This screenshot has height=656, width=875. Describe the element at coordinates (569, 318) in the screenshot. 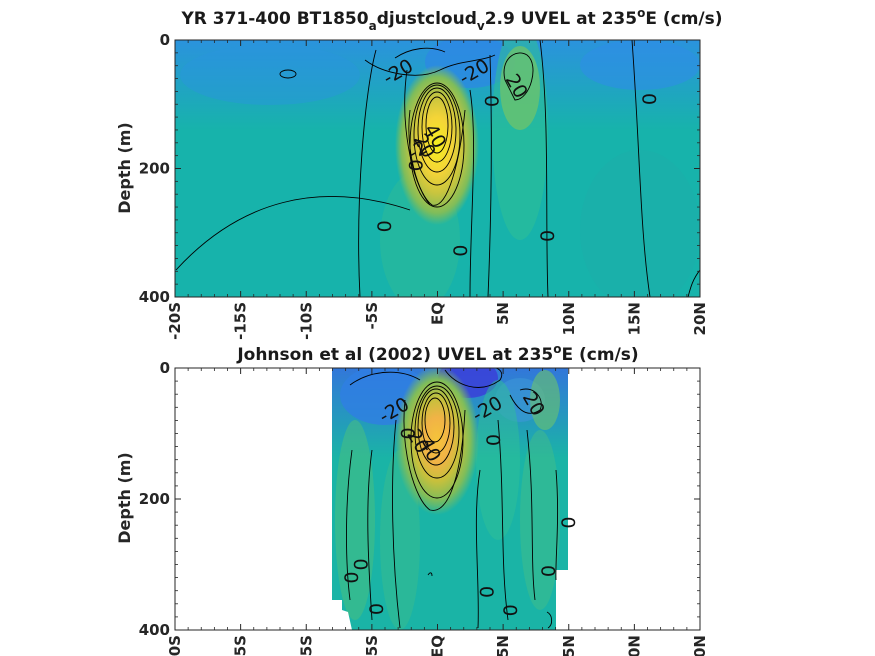

I see `x-tick-label: 10N` at that location.